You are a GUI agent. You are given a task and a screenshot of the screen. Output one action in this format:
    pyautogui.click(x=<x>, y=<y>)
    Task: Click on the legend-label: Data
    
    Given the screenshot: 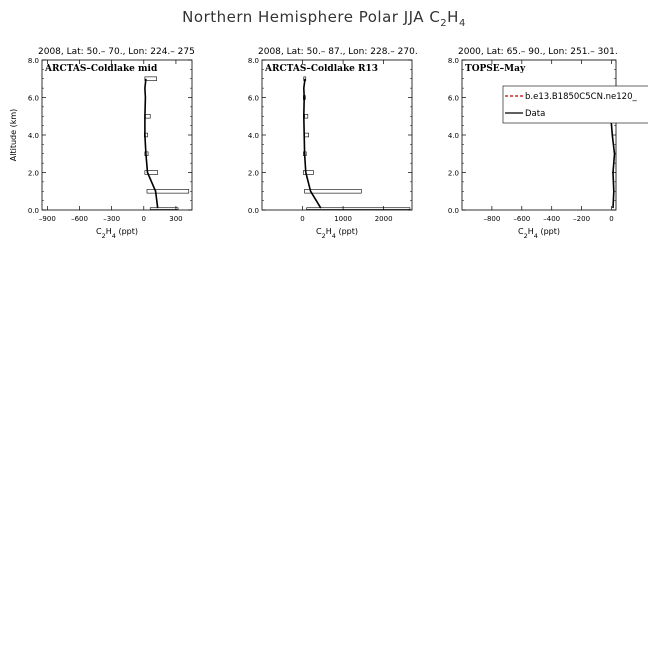 What is the action you would take?
    pyautogui.click(x=535, y=114)
    